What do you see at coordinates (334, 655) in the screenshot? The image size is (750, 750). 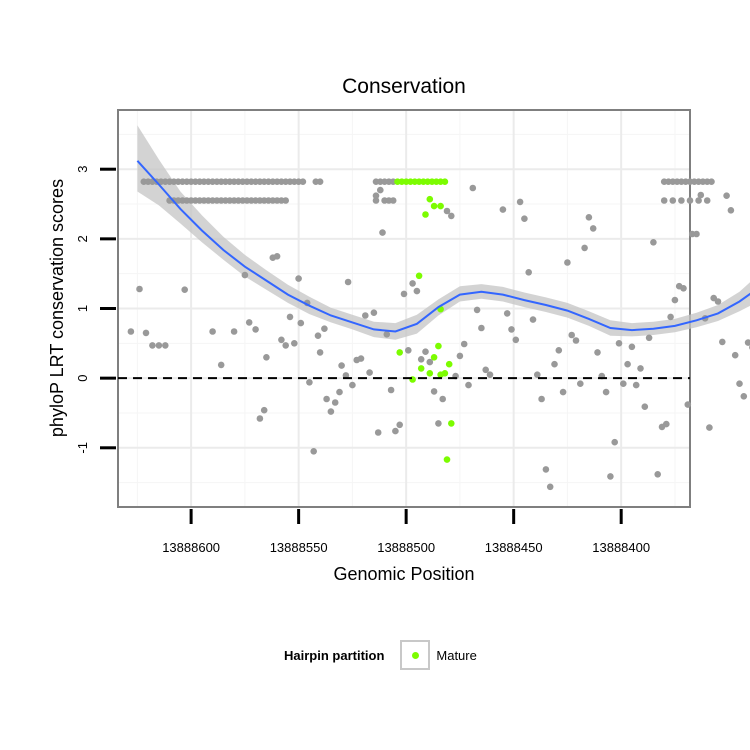 I see `legend-title: Hairpin partition` at bounding box center [334, 655].